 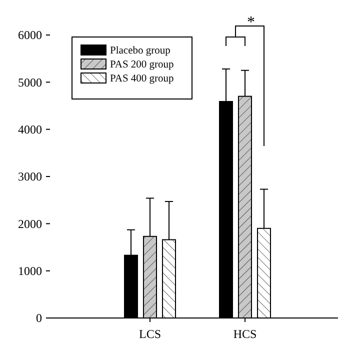 What do you see at coordinates (30, 223) in the screenshot?
I see `y-tick-label: 2000` at bounding box center [30, 223].